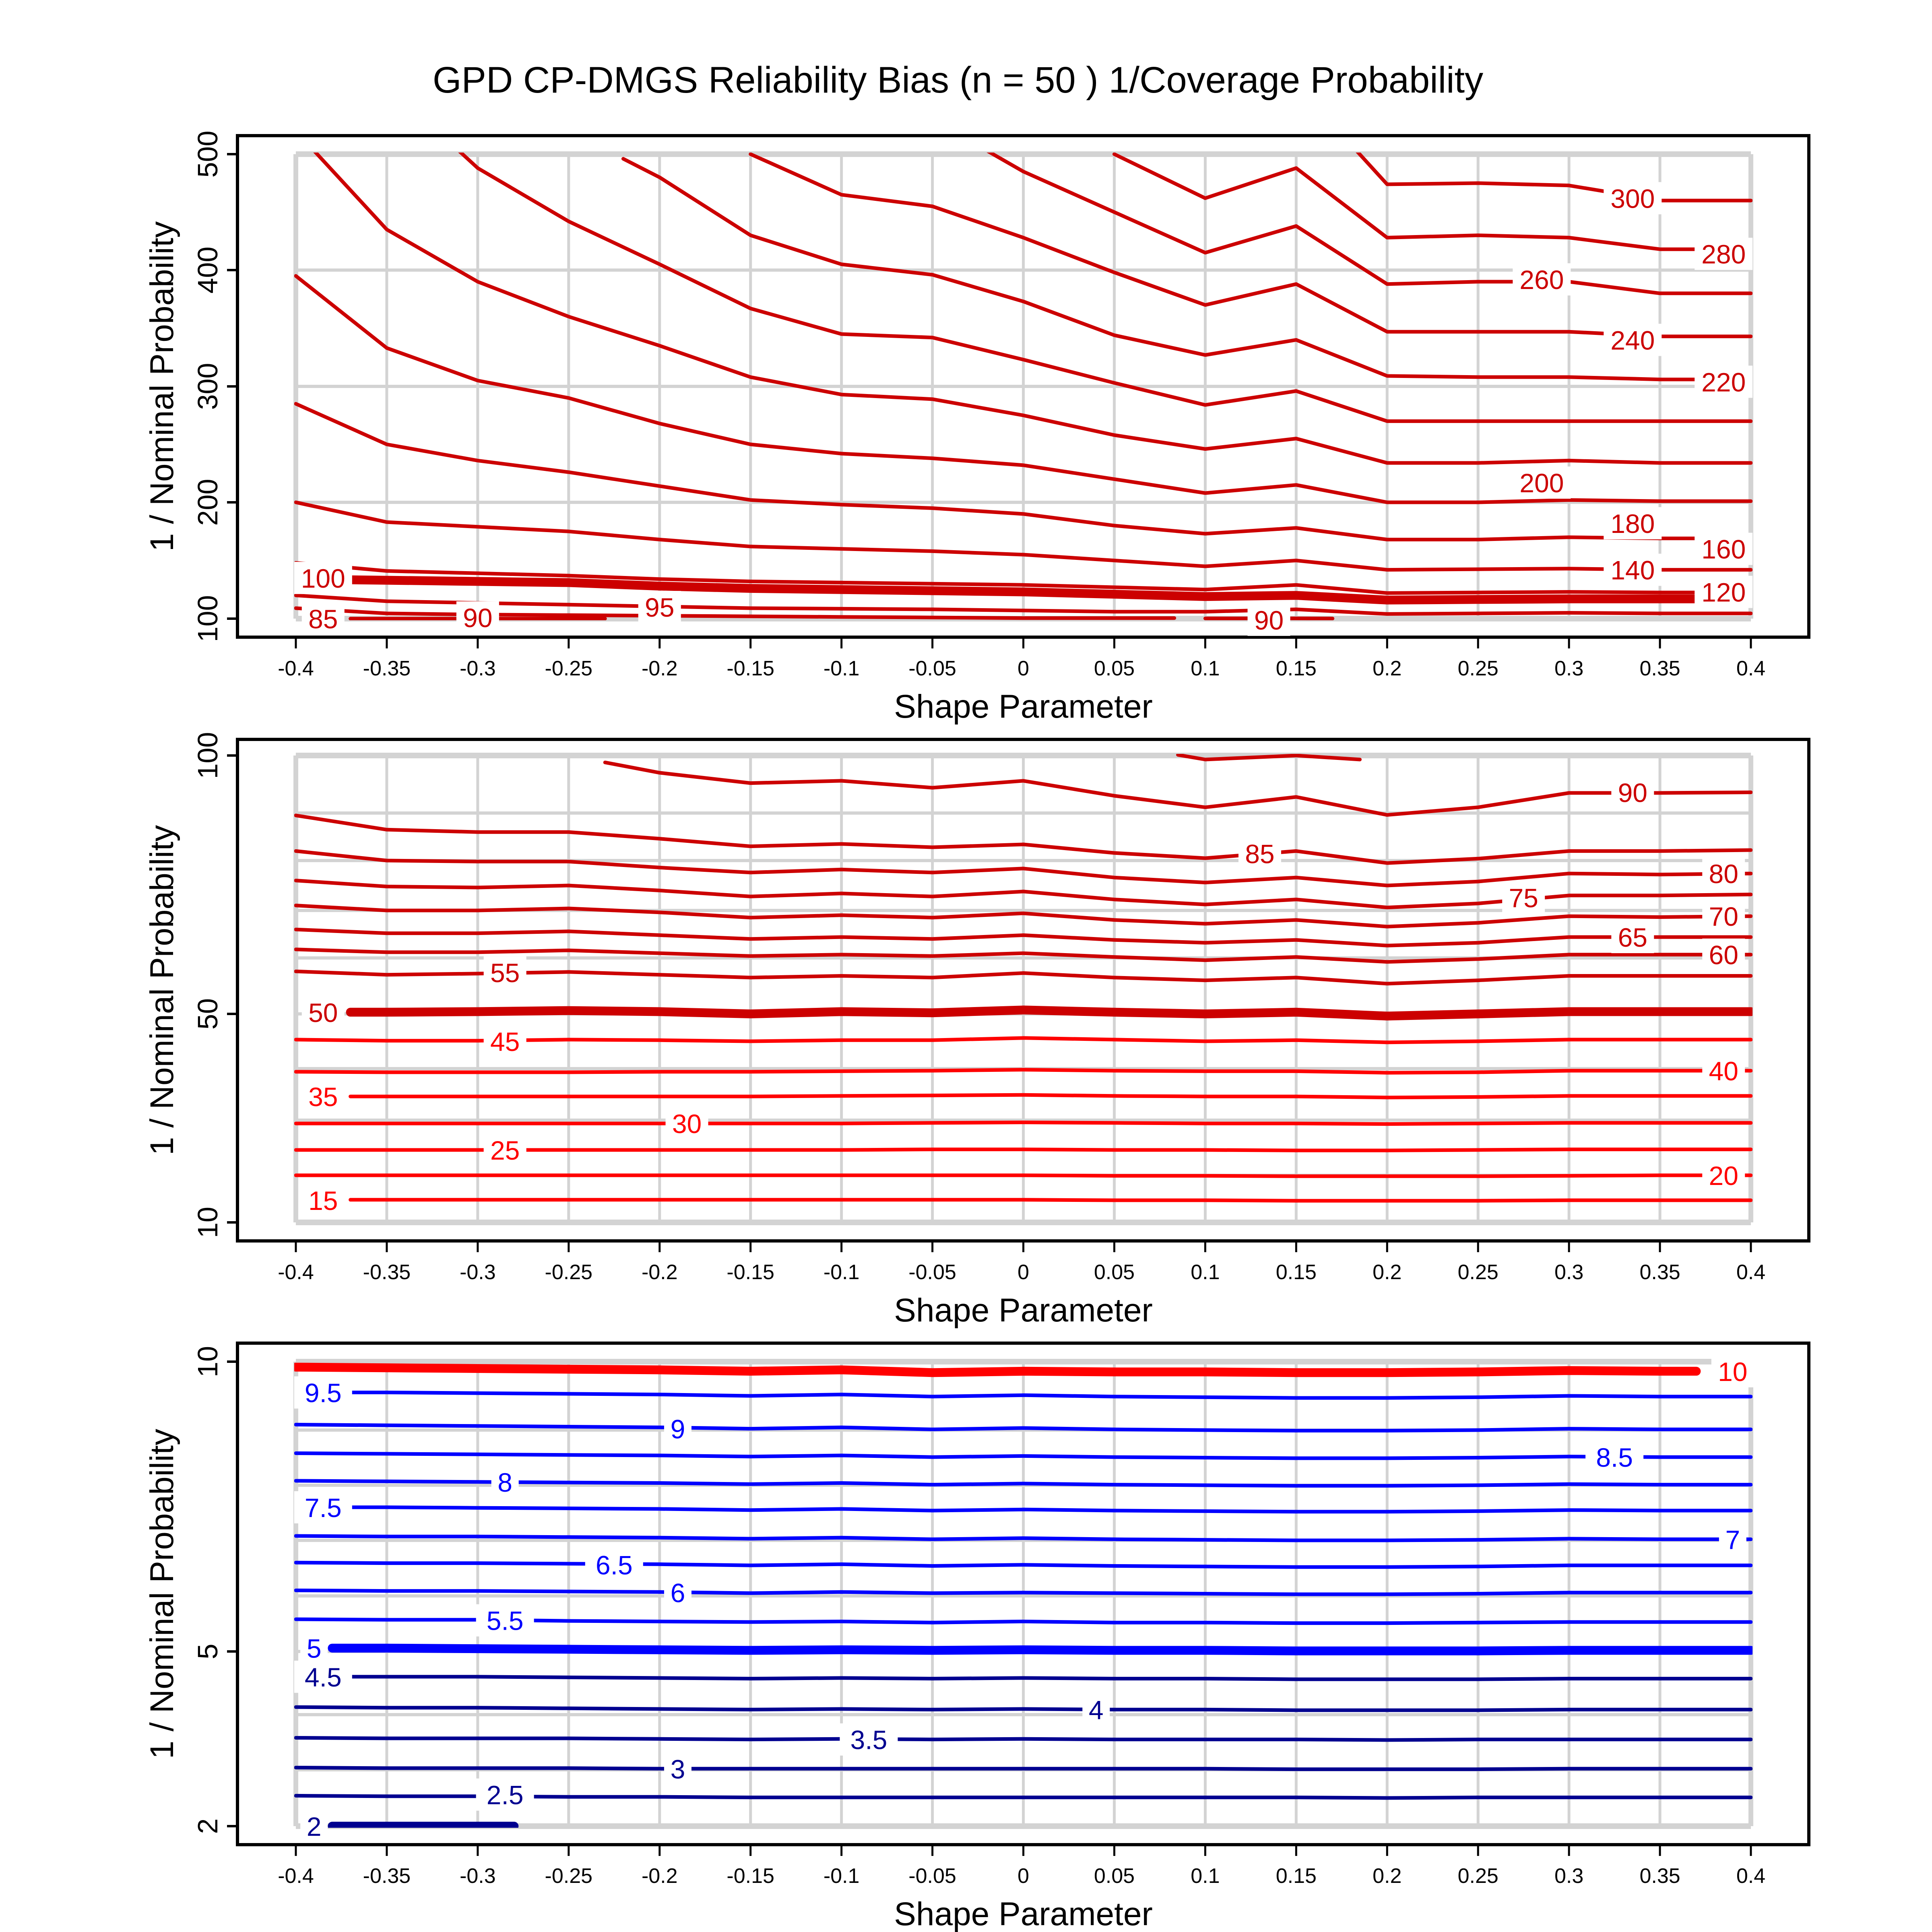 The width and height of the screenshot is (1932, 1932). Describe the element at coordinates (660, 668) in the screenshot. I see `x-tick-label: -0.2` at that location.